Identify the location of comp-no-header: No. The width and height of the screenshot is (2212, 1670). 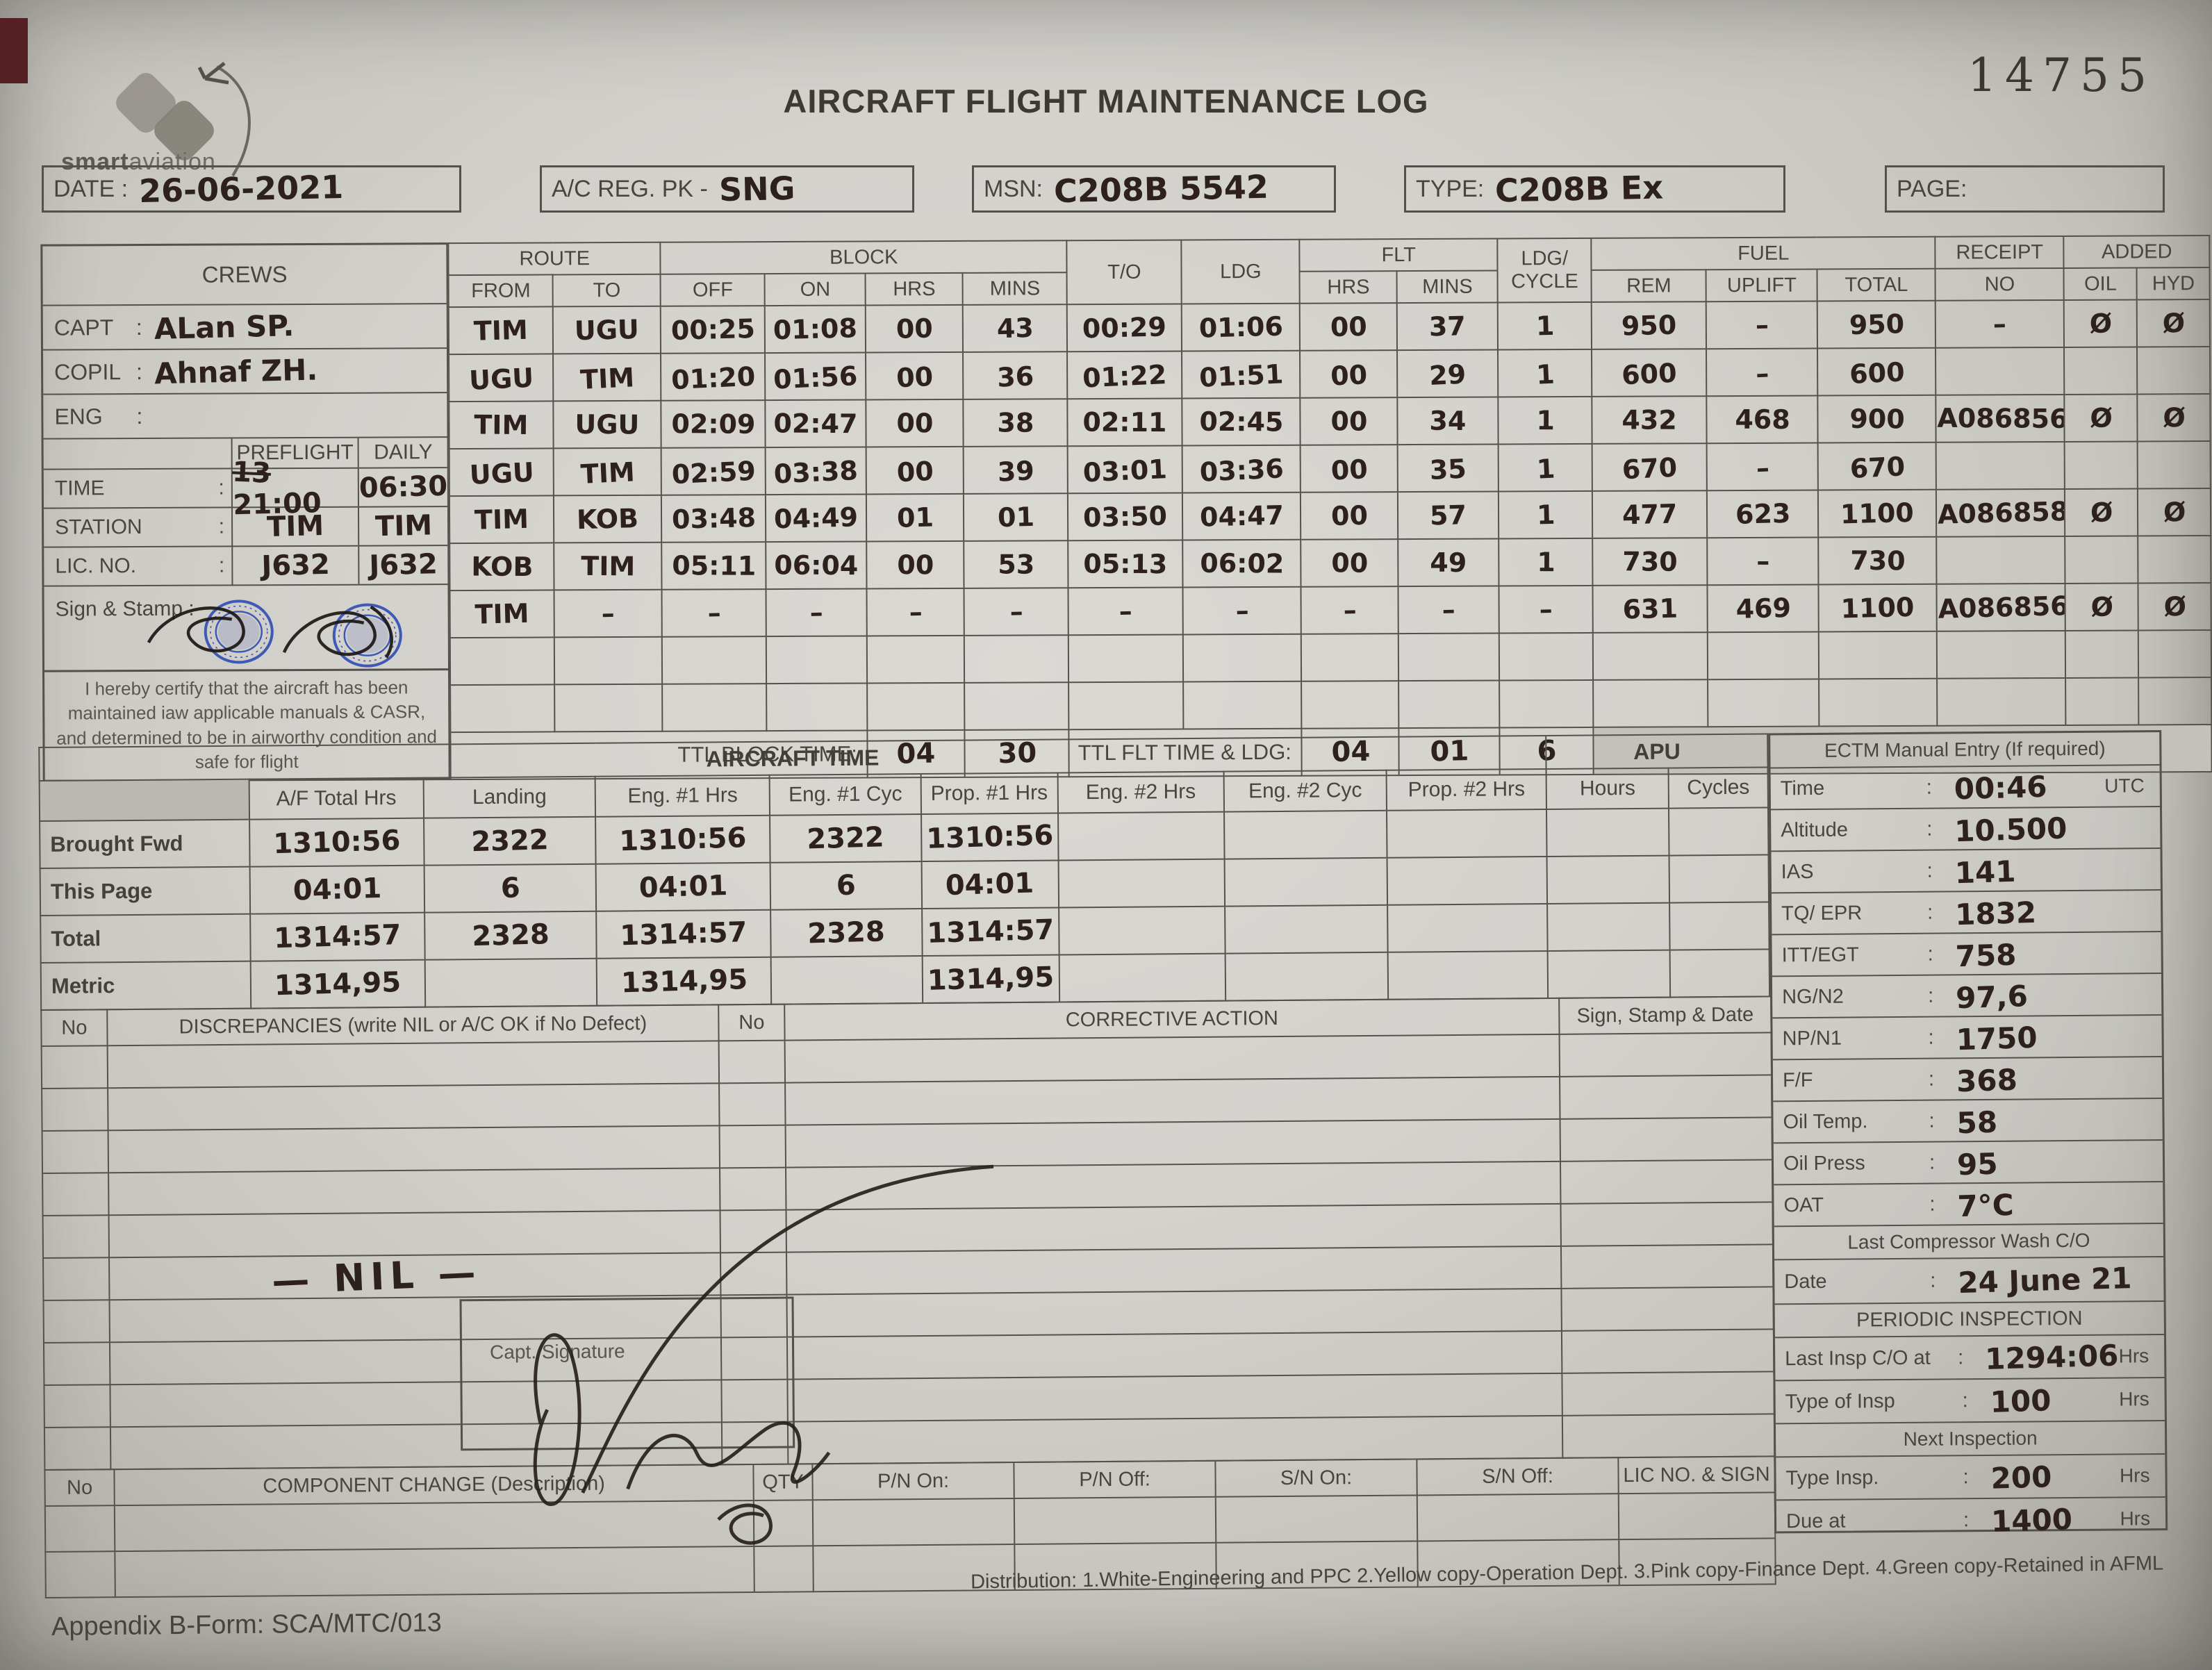
(79, 1487).